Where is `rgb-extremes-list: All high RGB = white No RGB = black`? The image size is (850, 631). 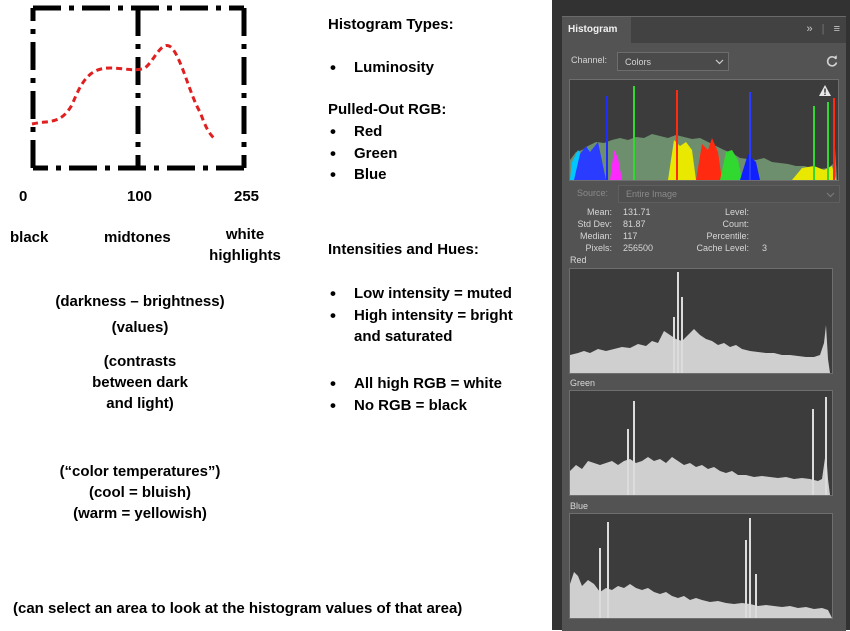
rgb-extremes-list: All high RGB = white No RGB = black is located at coordinates (415, 394).